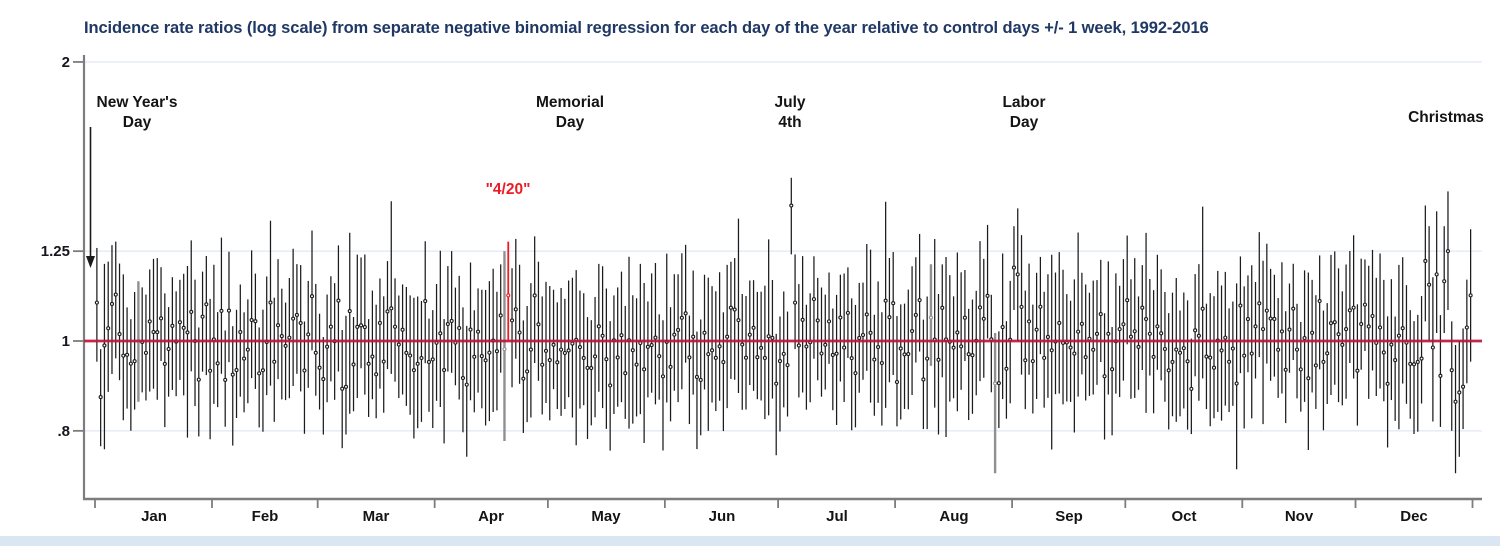 The height and width of the screenshot is (546, 1500). What do you see at coordinates (750, 541) in the screenshot?
I see `bottom-accent-bar` at bounding box center [750, 541].